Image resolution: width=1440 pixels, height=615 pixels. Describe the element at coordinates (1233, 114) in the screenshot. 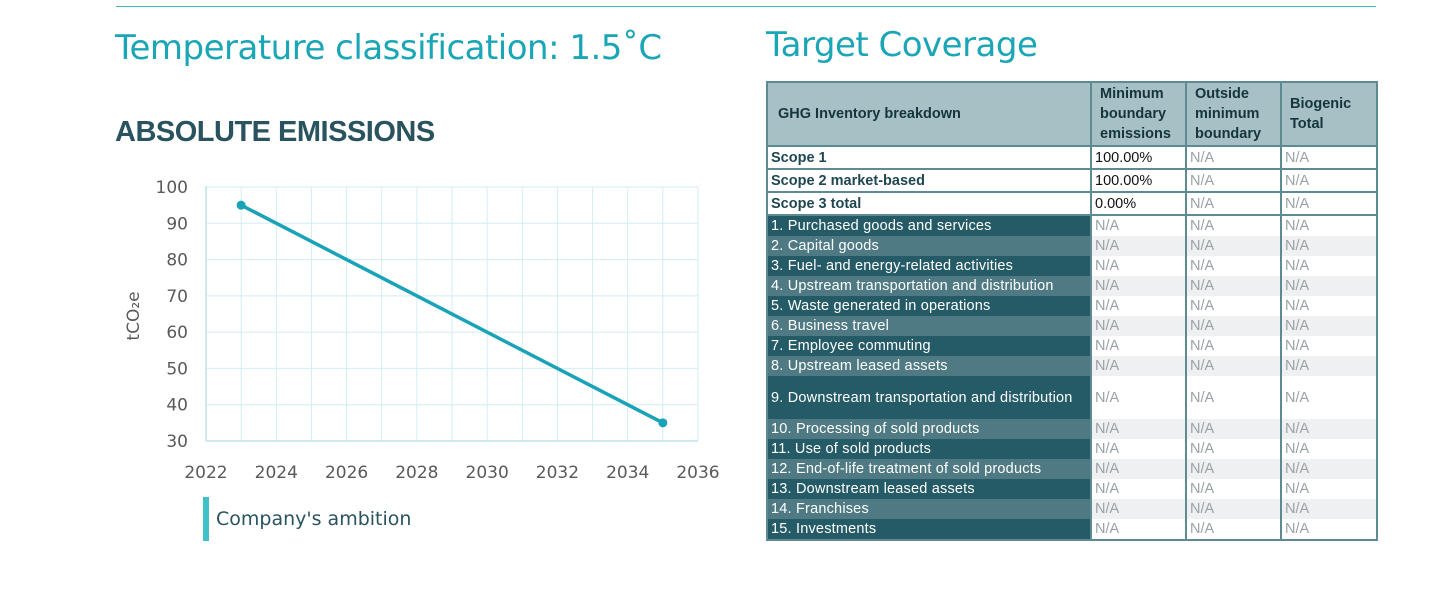

I see `header-outside-minimum: Outside minimum boundary` at that location.